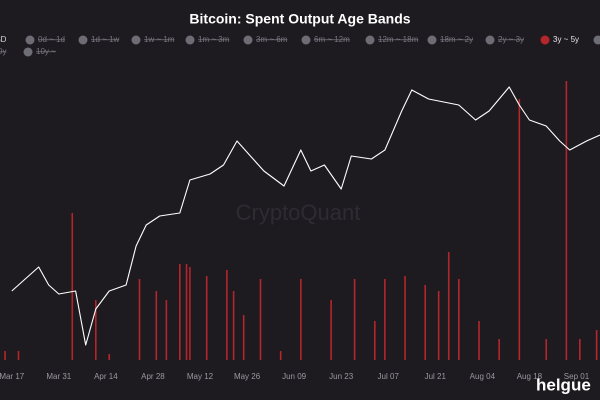  I want to click on legend-label: 18m ~ 2y, so click(456, 39).